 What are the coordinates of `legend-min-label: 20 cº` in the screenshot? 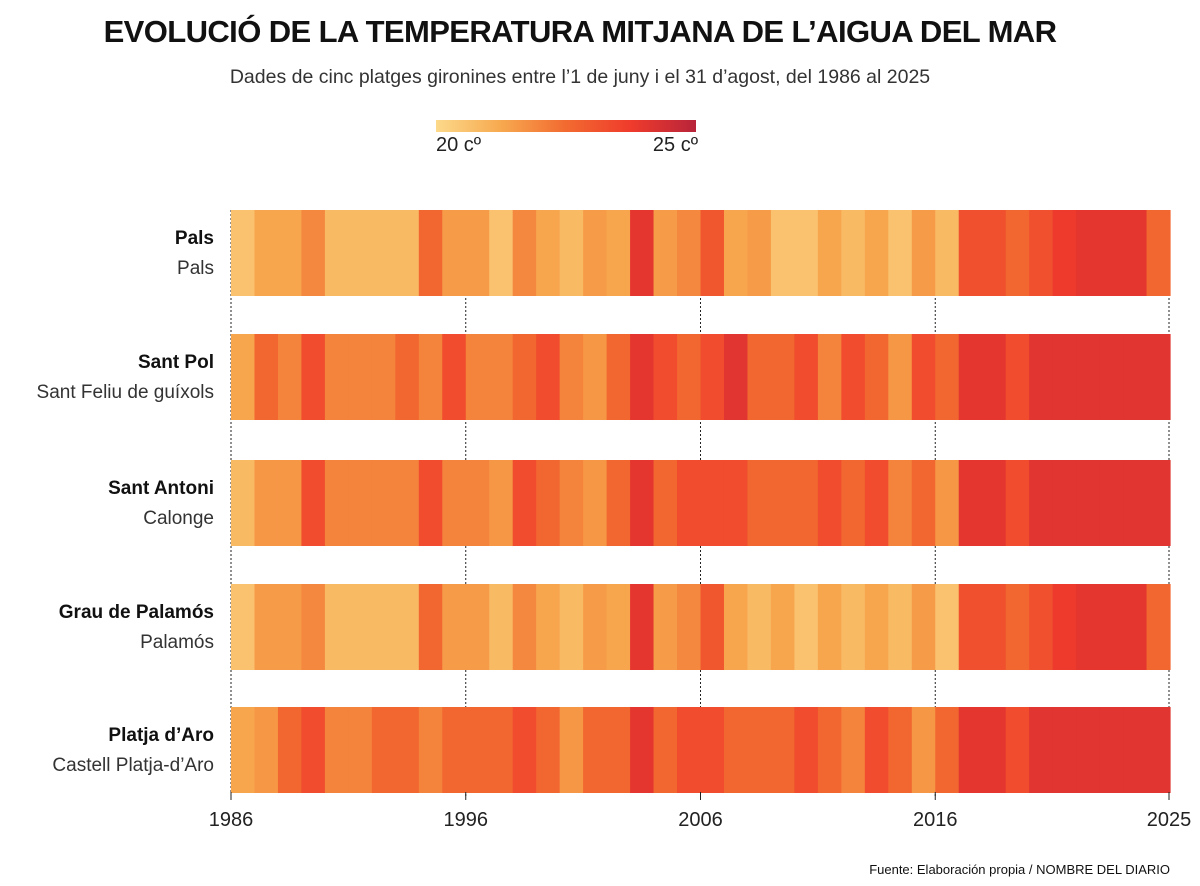 It's located at (459, 145).